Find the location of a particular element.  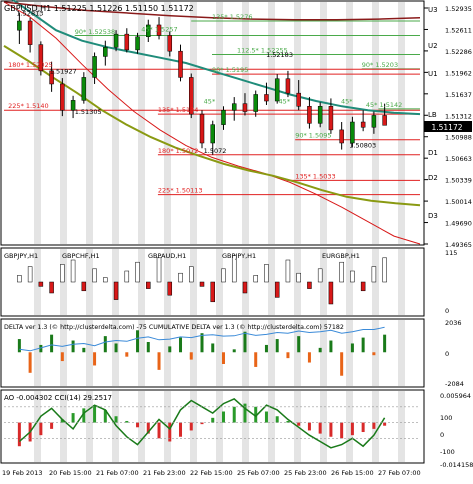

time-axis-tick: 26 Feb 15:00 is located at coordinates (352, 473).